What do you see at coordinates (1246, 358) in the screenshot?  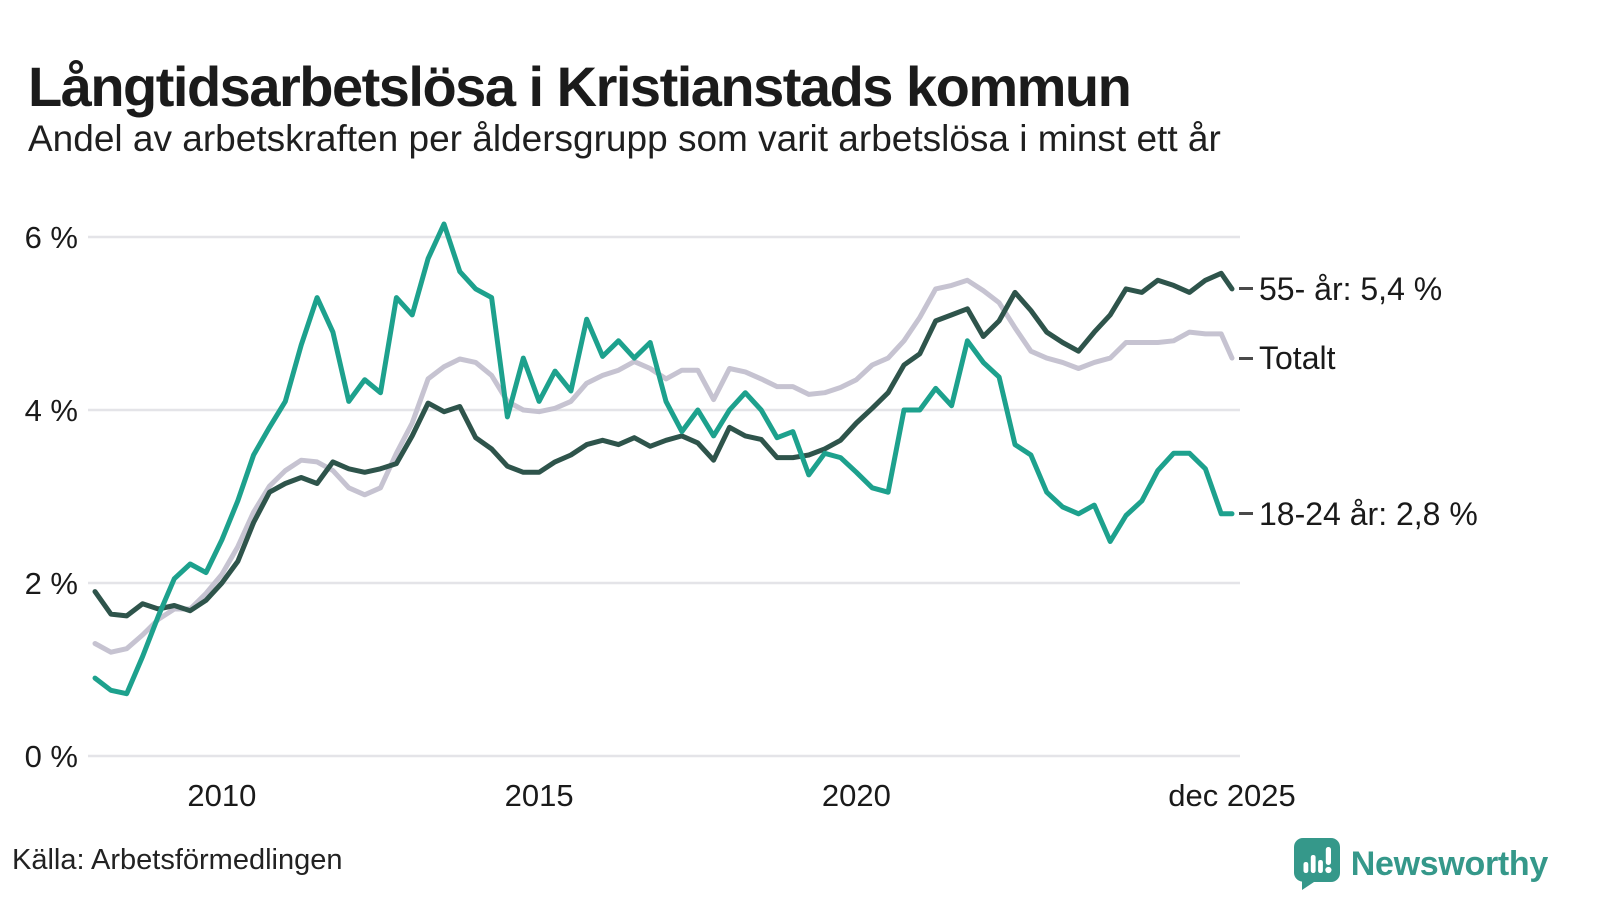 I see `series-dash-total` at bounding box center [1246, 358].